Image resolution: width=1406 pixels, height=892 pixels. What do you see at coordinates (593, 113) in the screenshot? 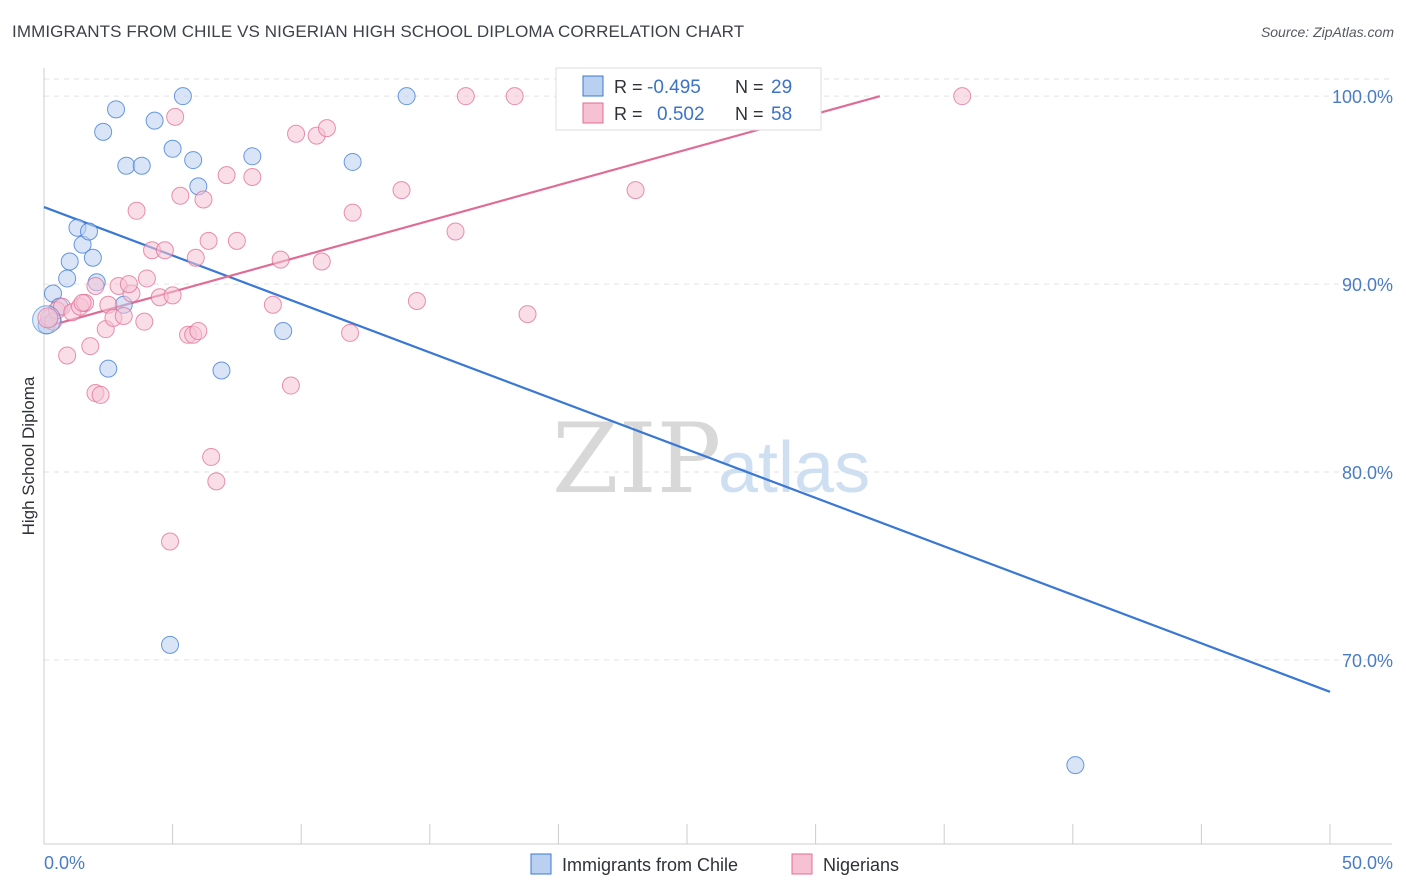
I see `stats-swatch-pink` at bounding box center [593, 113].